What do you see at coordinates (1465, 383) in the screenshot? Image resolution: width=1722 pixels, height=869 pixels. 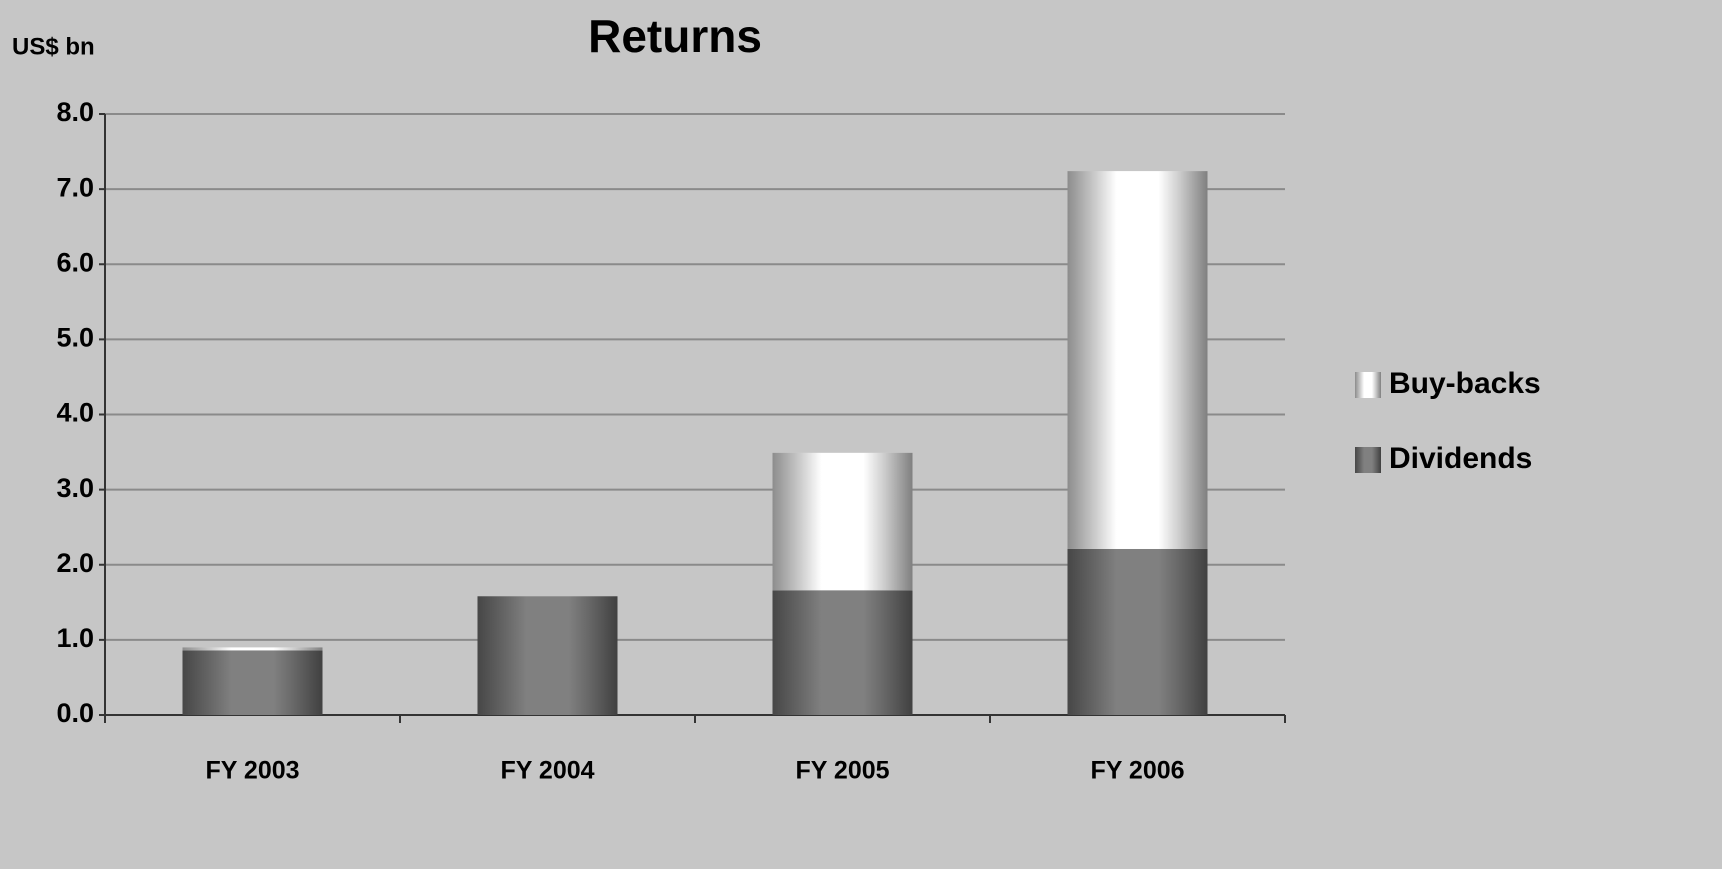 I see `legend-label: Buy-backs` at bounding box center [1465, 383].